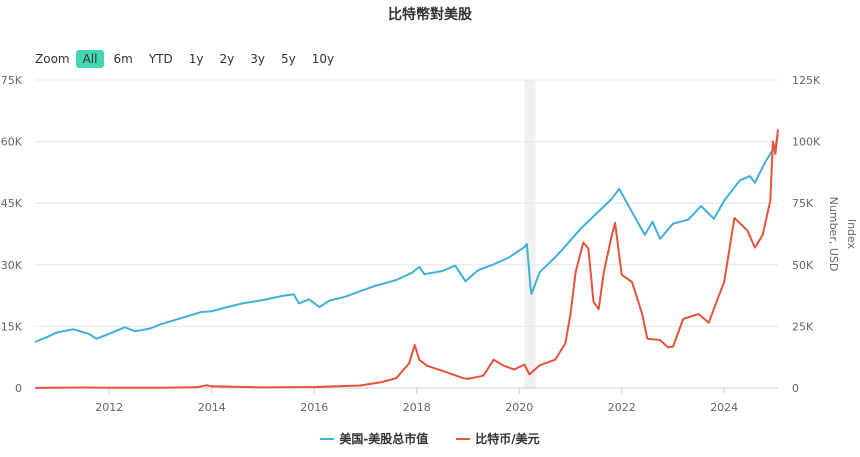 This screenshot has width=860, height=457. I want to click on y-right-axis-title: Index, so click(851, 234).